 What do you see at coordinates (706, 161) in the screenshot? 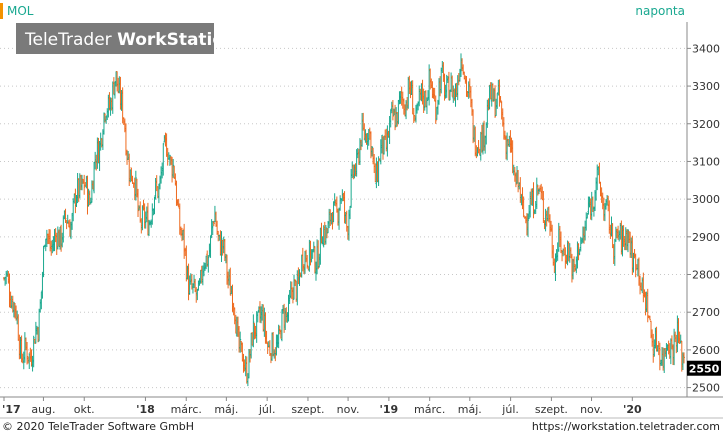
I see `y-tick-label: 3100` at bounding box center [706, 161].